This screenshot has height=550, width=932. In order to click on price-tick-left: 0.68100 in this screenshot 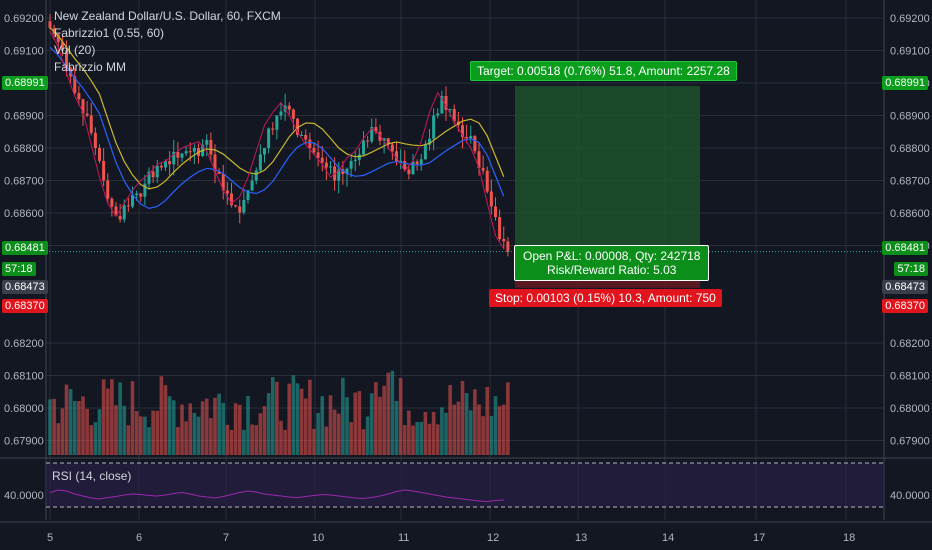, I will do `click(24, 377)`.